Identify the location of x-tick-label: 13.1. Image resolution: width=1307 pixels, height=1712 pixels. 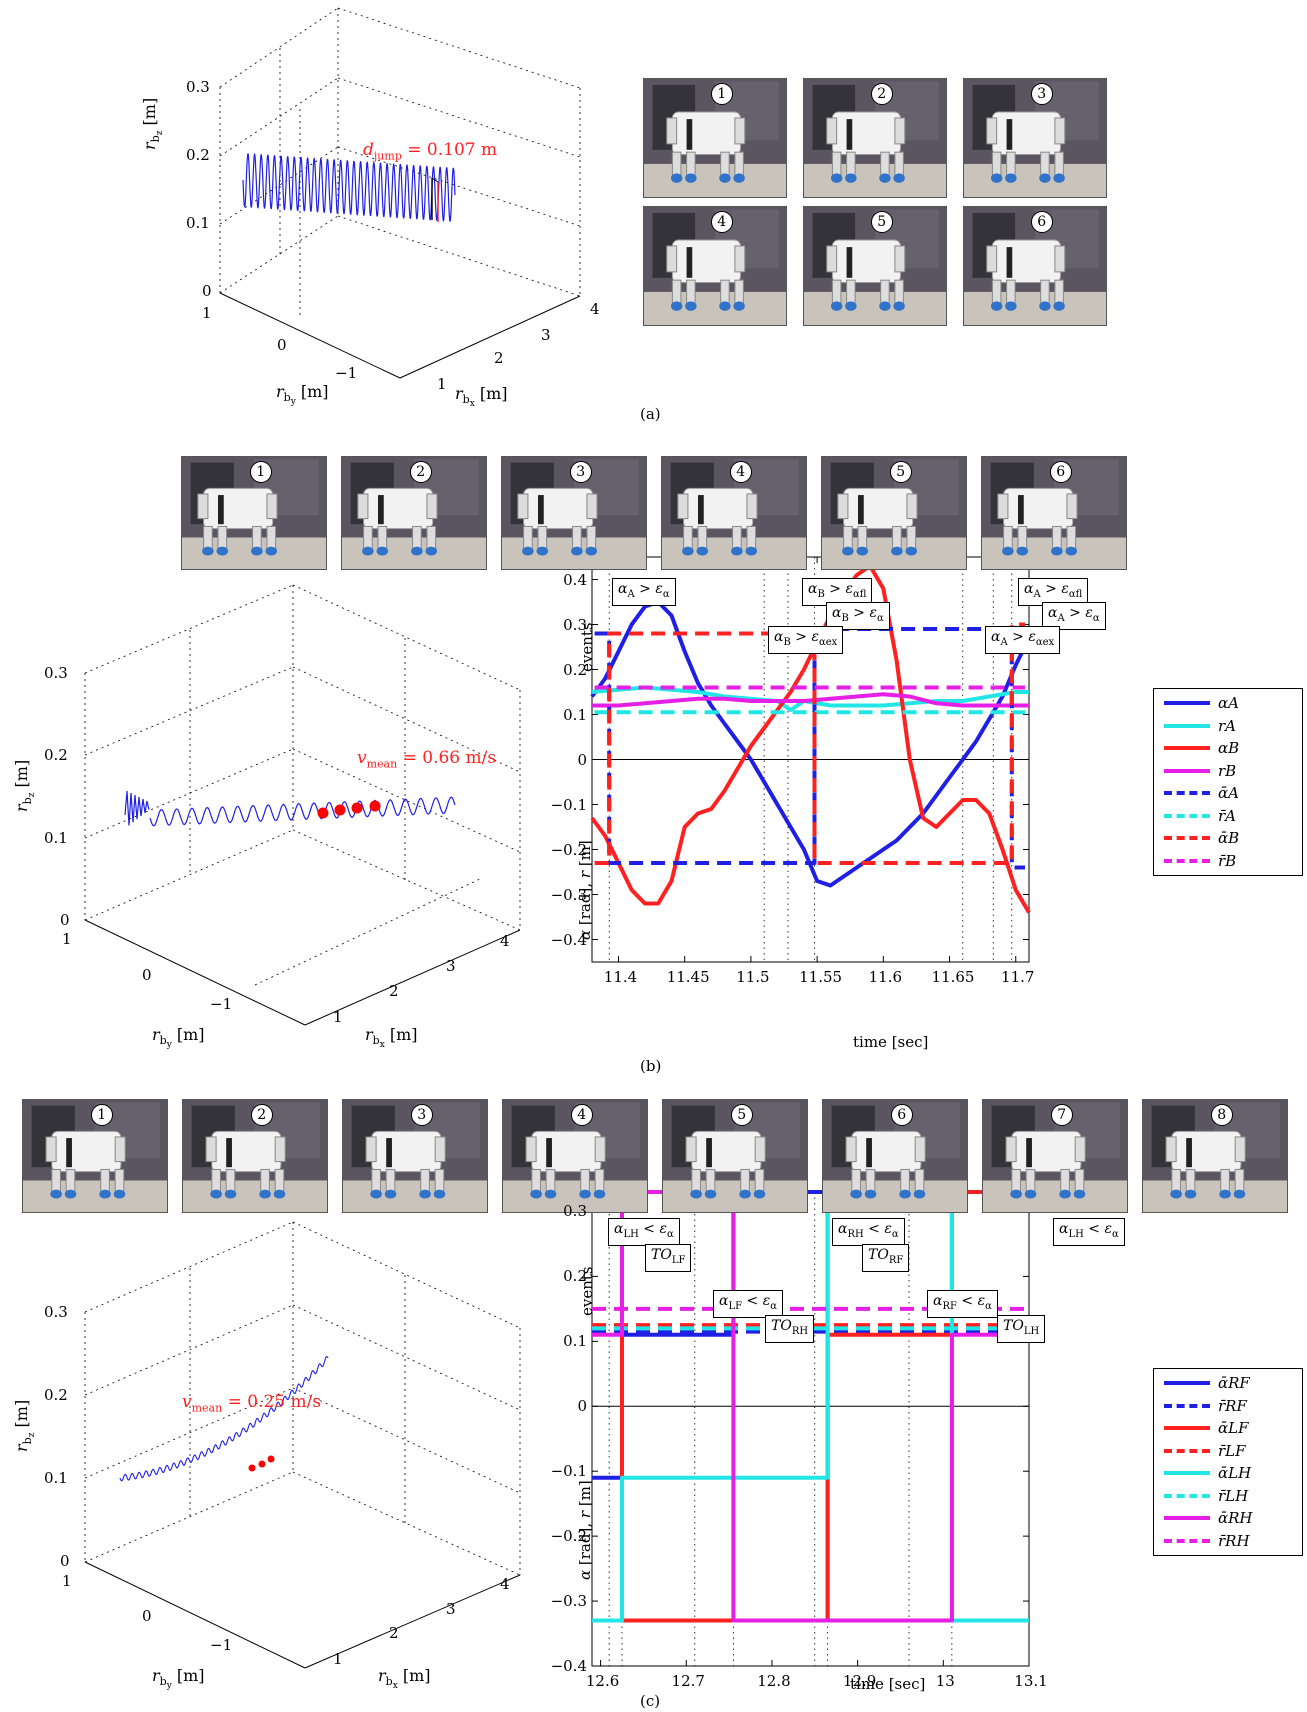
(1031, 1681).